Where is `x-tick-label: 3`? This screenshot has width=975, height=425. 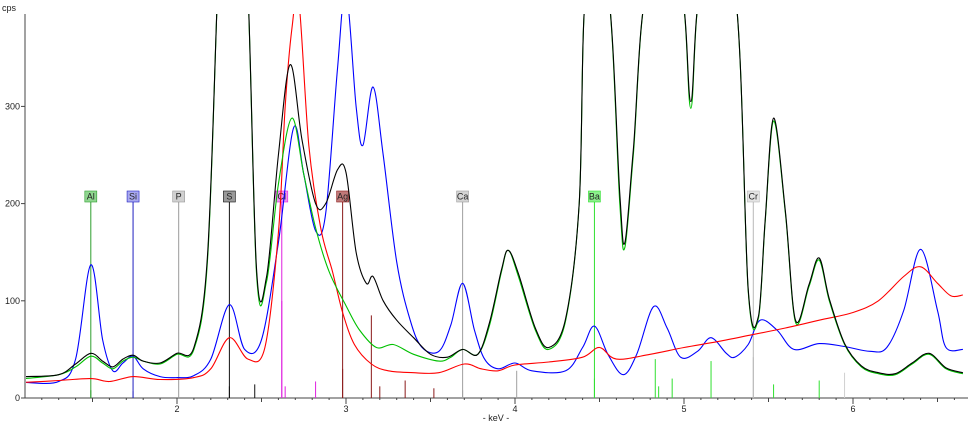 x-tick-label: 3 is located at coordinates (345, 409).